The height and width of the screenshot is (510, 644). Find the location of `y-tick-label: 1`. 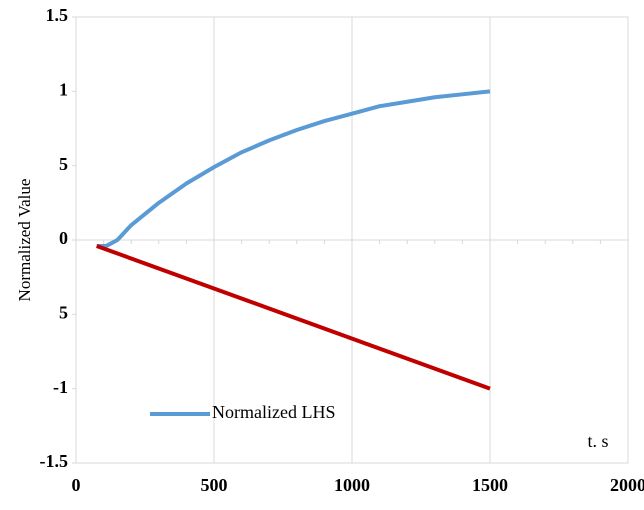

y-tick-label: 1 is located at coordinates (63, 89).